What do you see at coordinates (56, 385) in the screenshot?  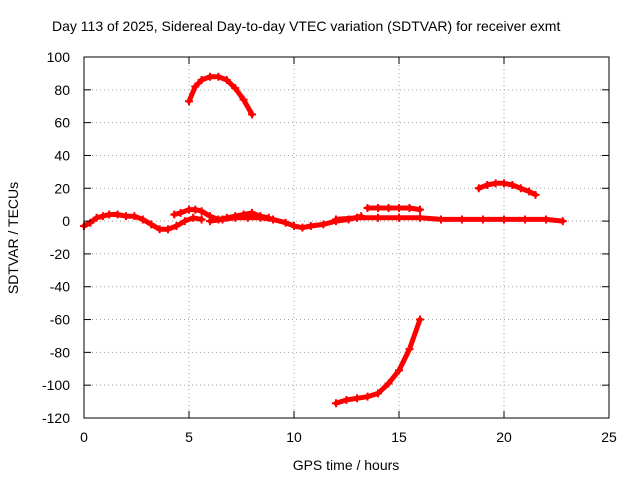 I see `y-tick-label: -100` at bounding box center [56, 385].